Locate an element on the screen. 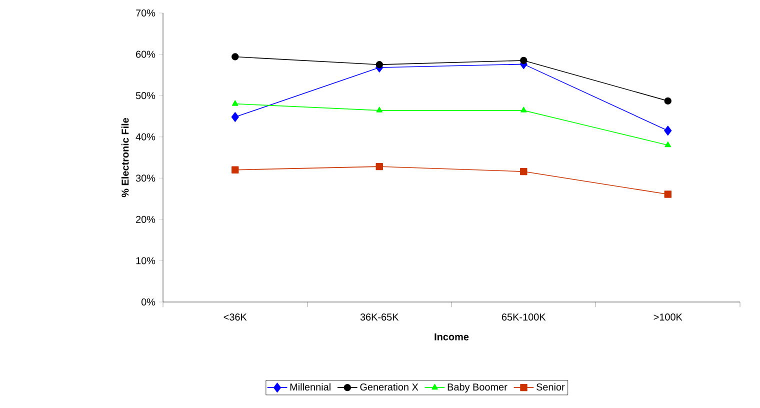 This screenshot has height=408, width=760. y-tick-label: 70% is located at coordinates (146, 13).